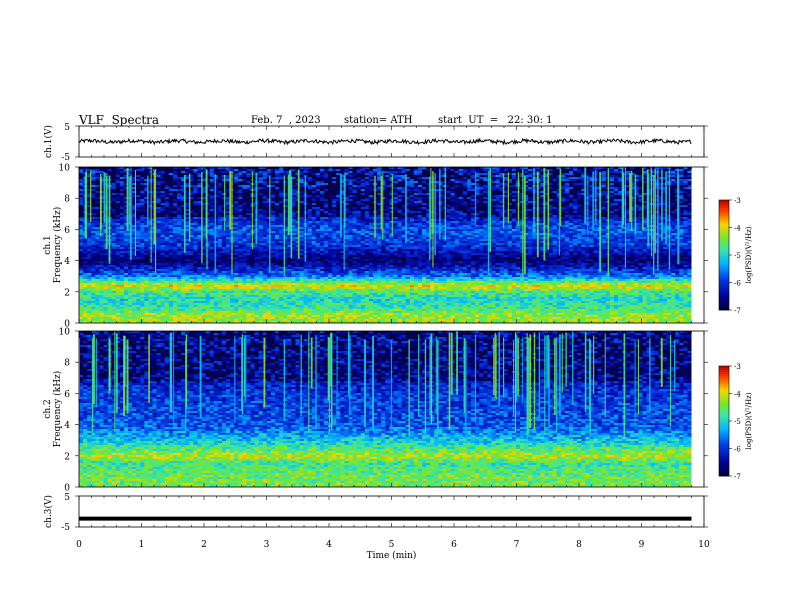 Image resolution: width=792 pixels, height=612 pixels. What do you see at coordinates (65, 158) in the screenshot?
I see `y-tick-label: -5` at bounding box center [65, 158].